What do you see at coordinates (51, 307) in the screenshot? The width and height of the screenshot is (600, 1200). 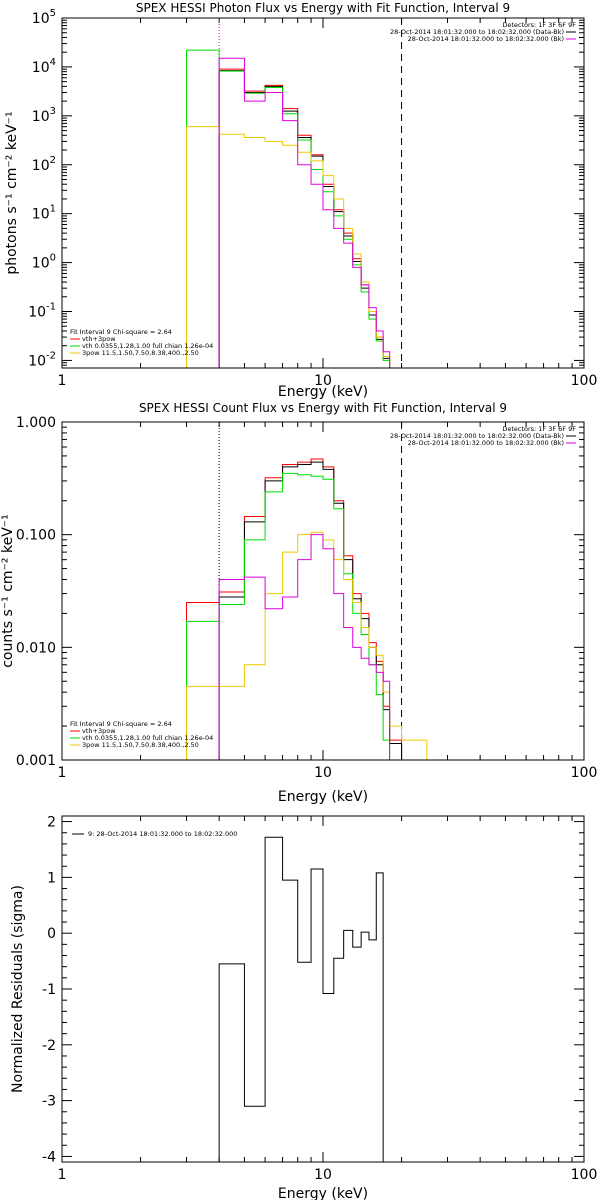 I see `y-tick-exponent: -1` at bounding box center [51, 307].